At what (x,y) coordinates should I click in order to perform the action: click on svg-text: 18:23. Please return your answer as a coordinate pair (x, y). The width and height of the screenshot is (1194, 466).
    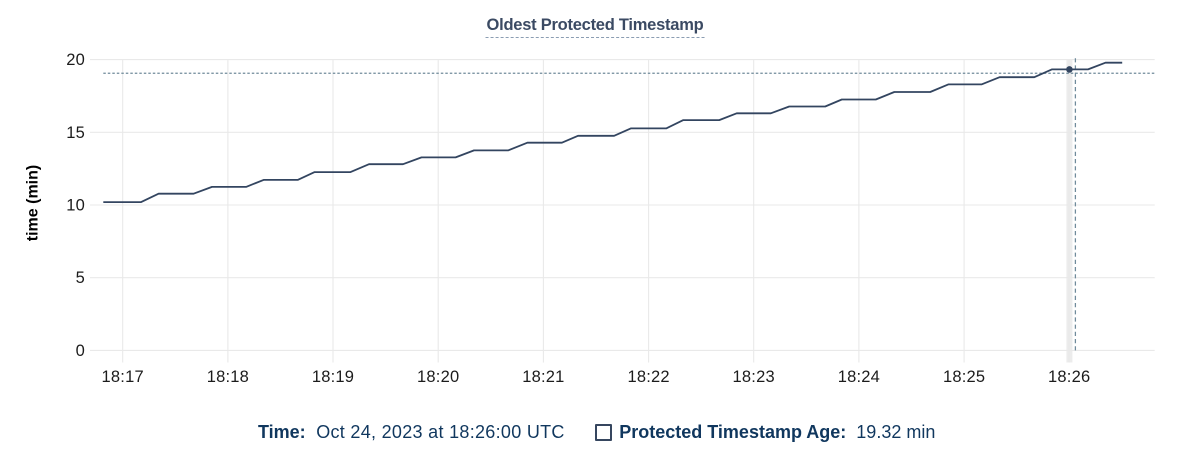
    Looking at the image, I should click on (754, 377).